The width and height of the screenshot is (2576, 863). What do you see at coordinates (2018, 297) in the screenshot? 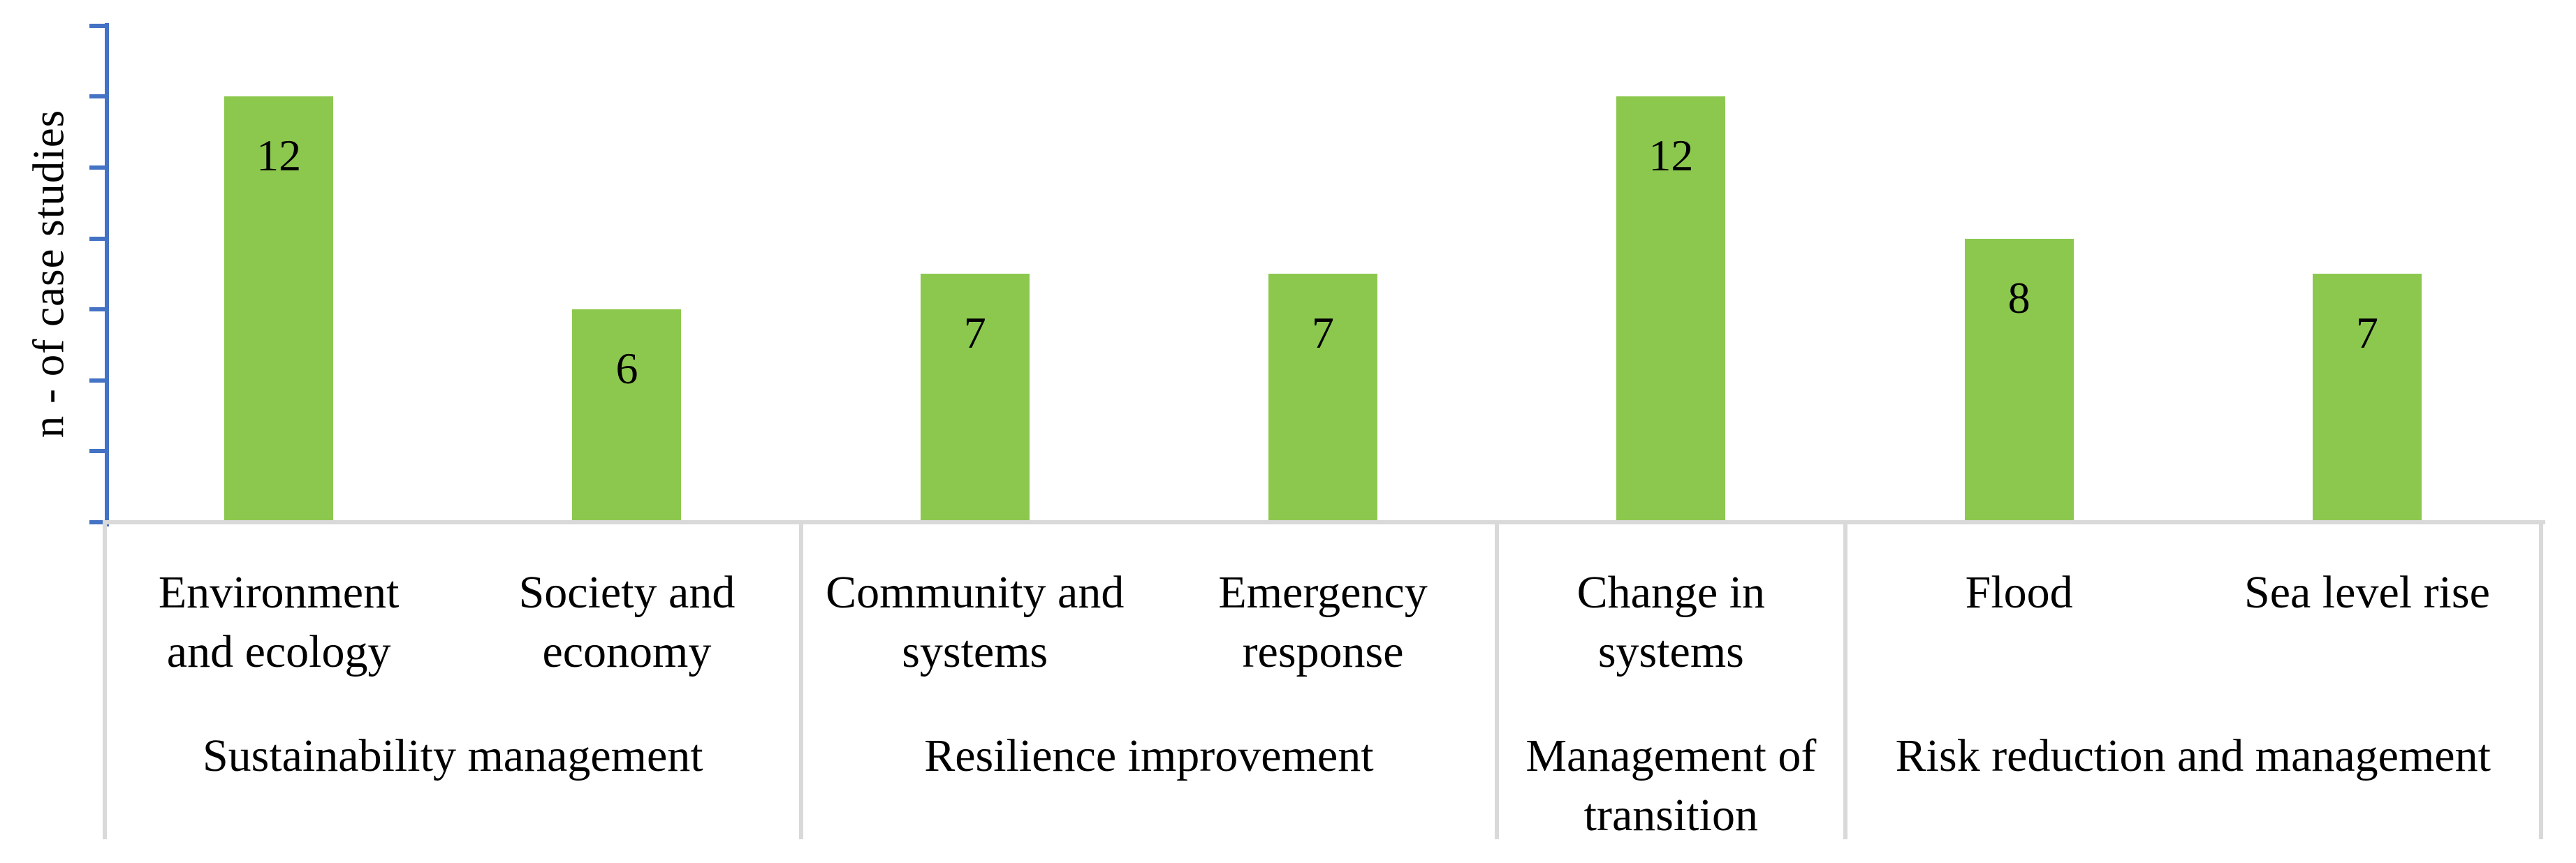
I see `bar-value-label: 8` at bounding box center [2018, 297].